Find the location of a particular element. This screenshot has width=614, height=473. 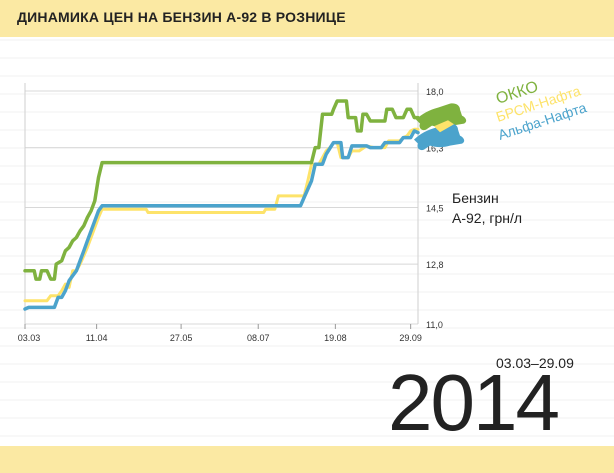

x-tick-label: 29.09 is located at coordinates (410, 338).